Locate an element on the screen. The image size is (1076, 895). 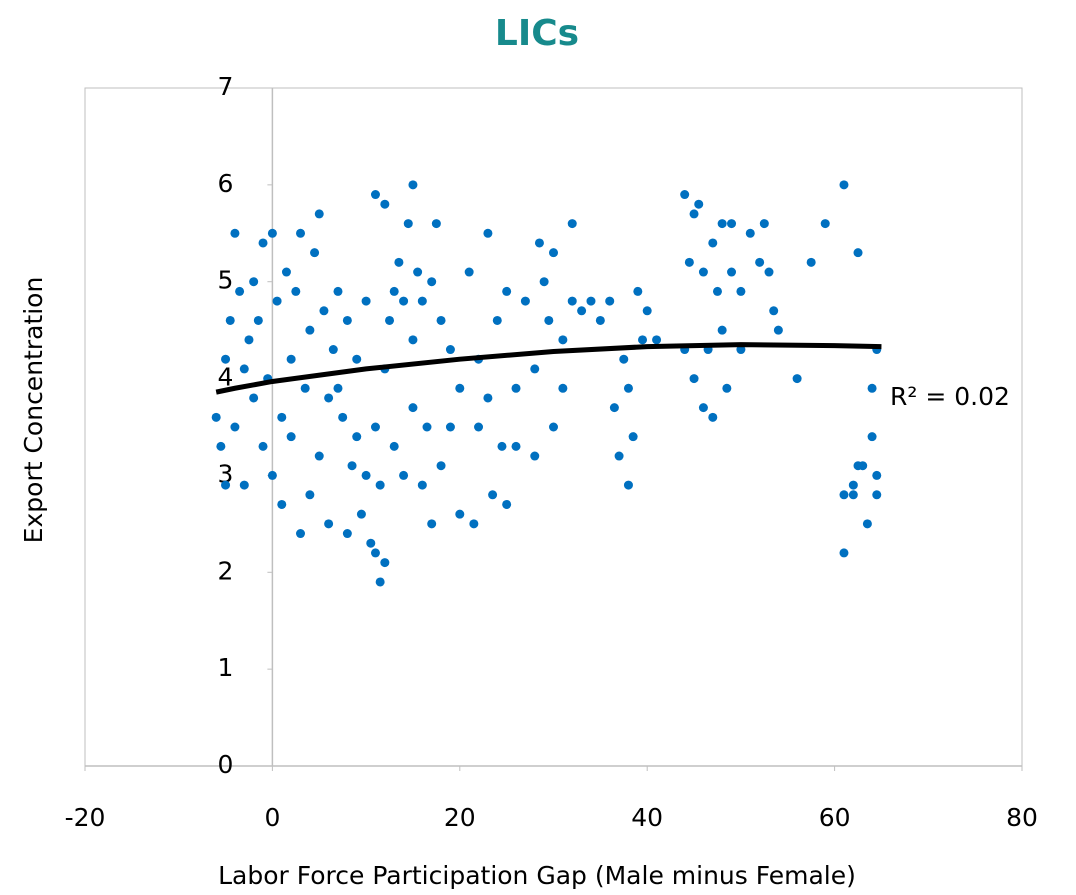
y-tick-label: 3 is located at coordinates (225, 473).